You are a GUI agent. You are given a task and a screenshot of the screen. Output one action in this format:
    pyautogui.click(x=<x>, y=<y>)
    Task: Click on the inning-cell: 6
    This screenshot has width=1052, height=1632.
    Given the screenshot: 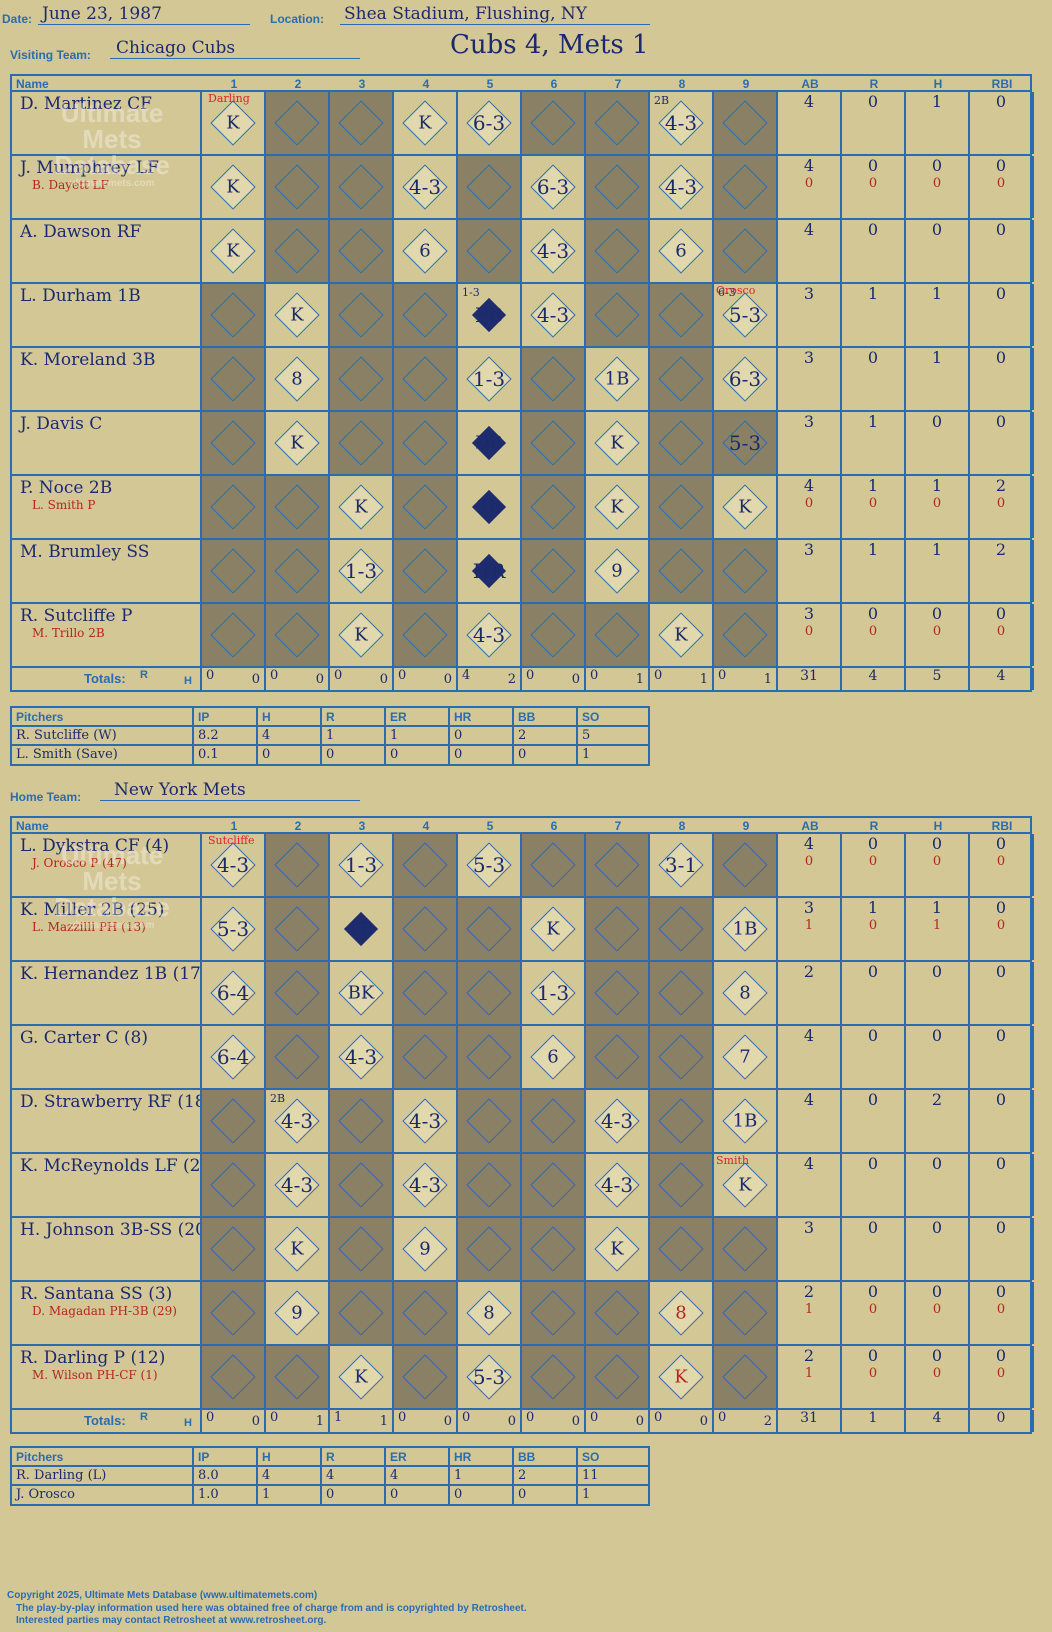 What is the action you would take?
    pyautogui.click(x=554, y=1057)
    